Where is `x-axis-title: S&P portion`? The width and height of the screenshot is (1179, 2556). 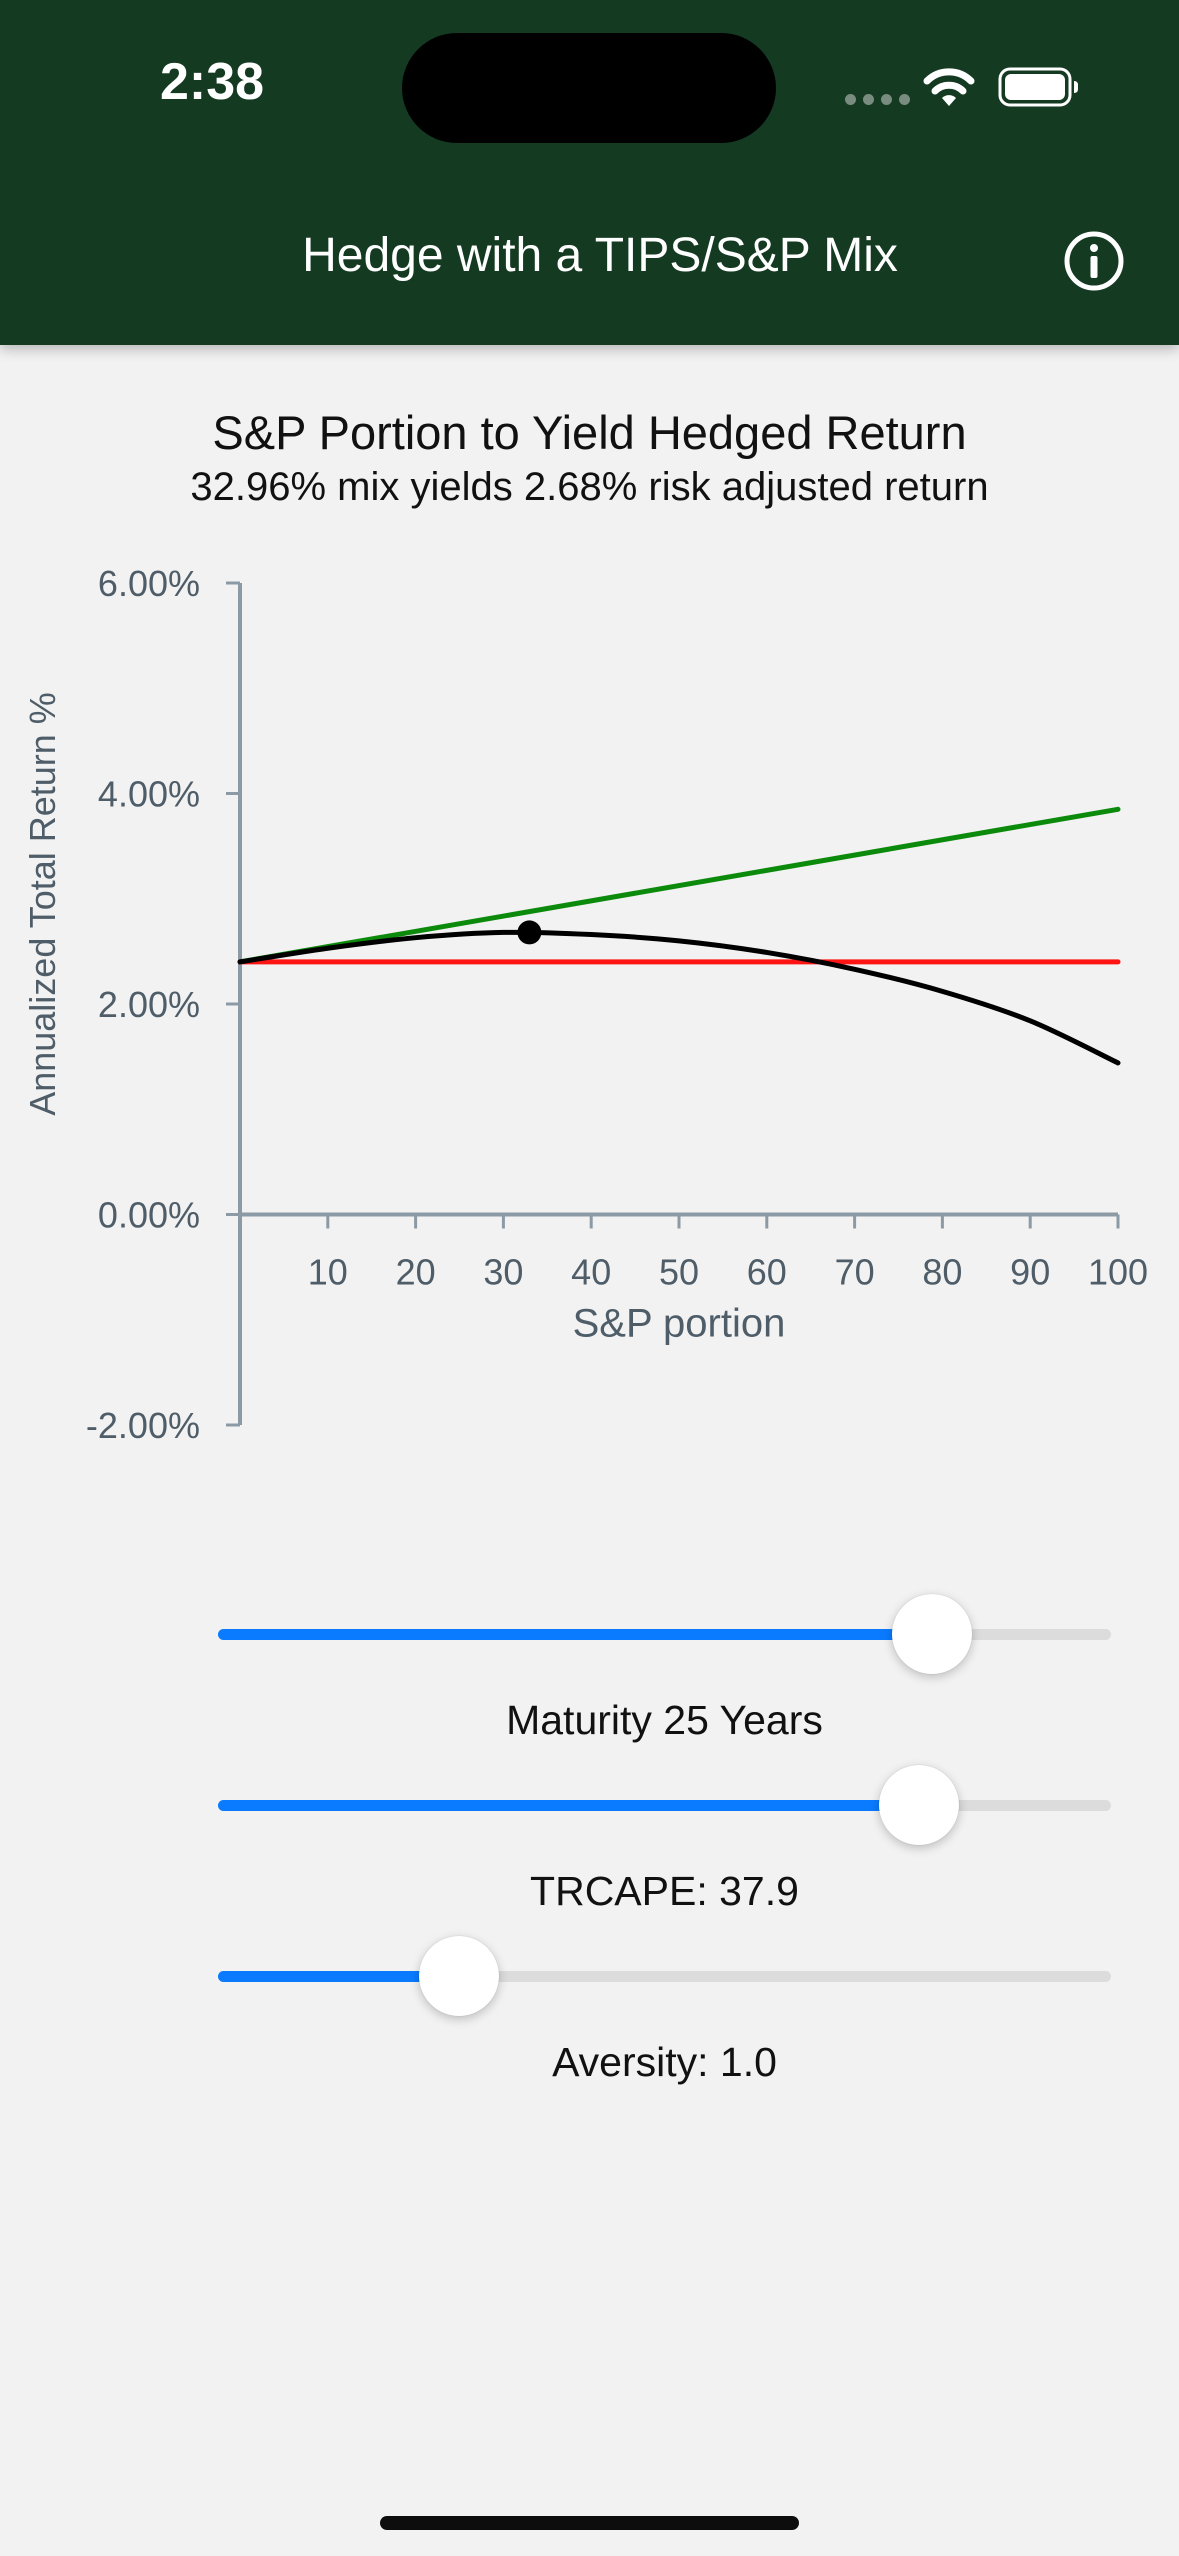
x-axis-title: S&P portion is located at coordinates (679, 1324).